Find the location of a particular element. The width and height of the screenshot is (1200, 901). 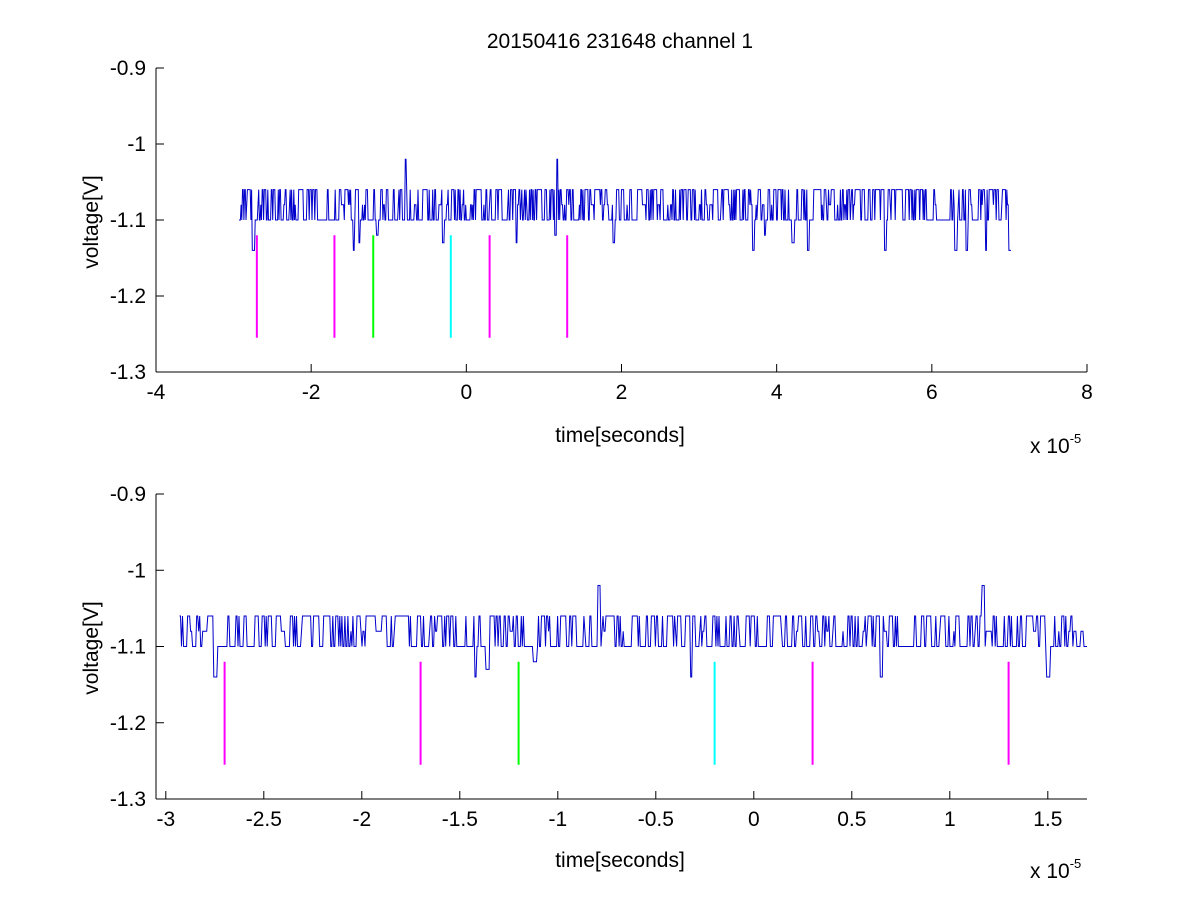

bottom-x-tick-label: -1.5 is located at coordinates (460, 819).